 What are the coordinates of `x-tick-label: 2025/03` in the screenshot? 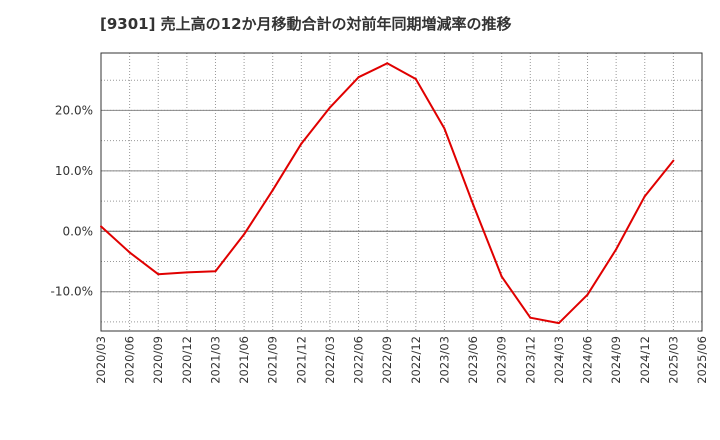 It's located at (673, 360).